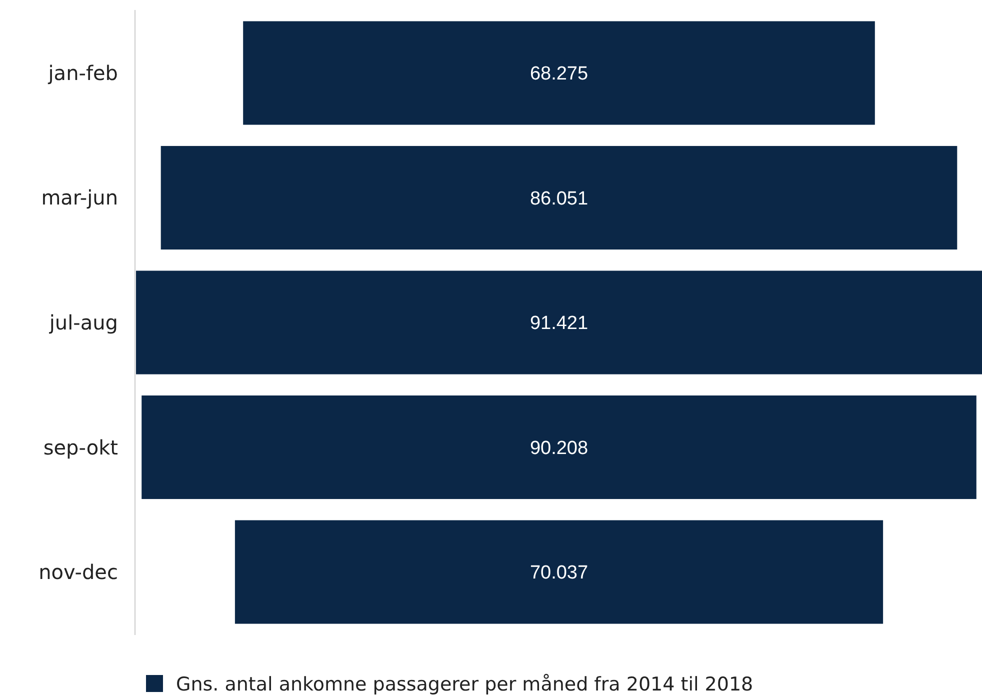 The width and height of the screenshot is (982, 698). What do you see at coordinates (78, 572) in the screenshot?
I see `category-label: nov-dec` at bounding box center [78, 572].